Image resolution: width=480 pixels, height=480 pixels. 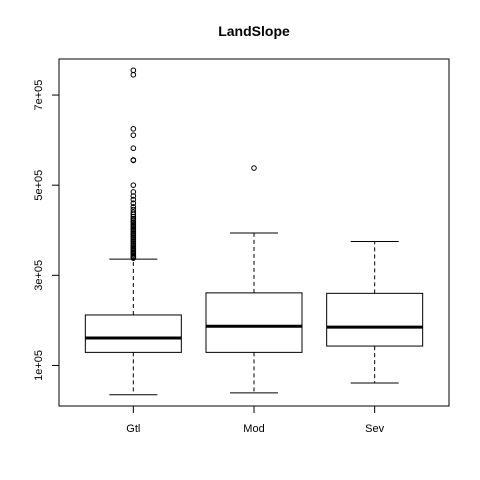 What do you see at coordinates (253, 429) in the screenshot?
I see `x-tick-label: Mod` at bounding box center [253, 429].